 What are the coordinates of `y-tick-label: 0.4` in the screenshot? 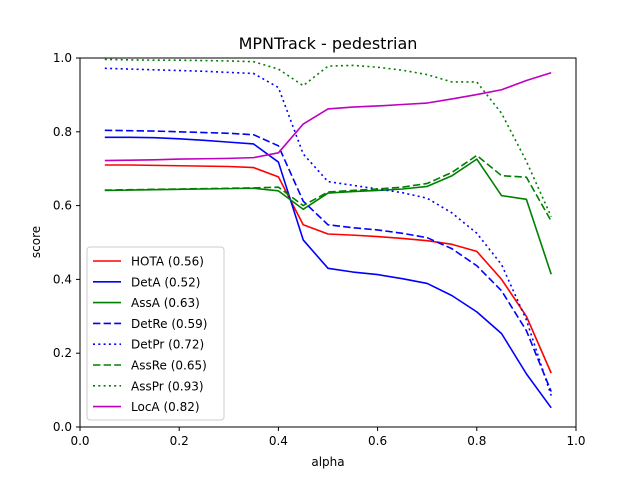 It's located at (62, 279).